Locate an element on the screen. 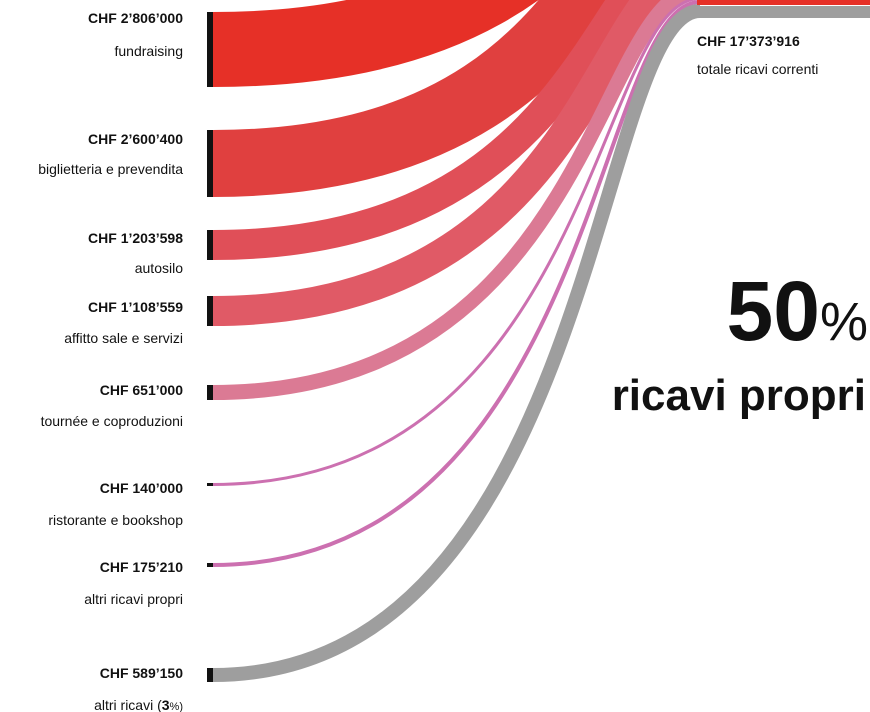 The image size is (870, 712). source-label: altri ricavi propri is located at coordinates (133, 599).